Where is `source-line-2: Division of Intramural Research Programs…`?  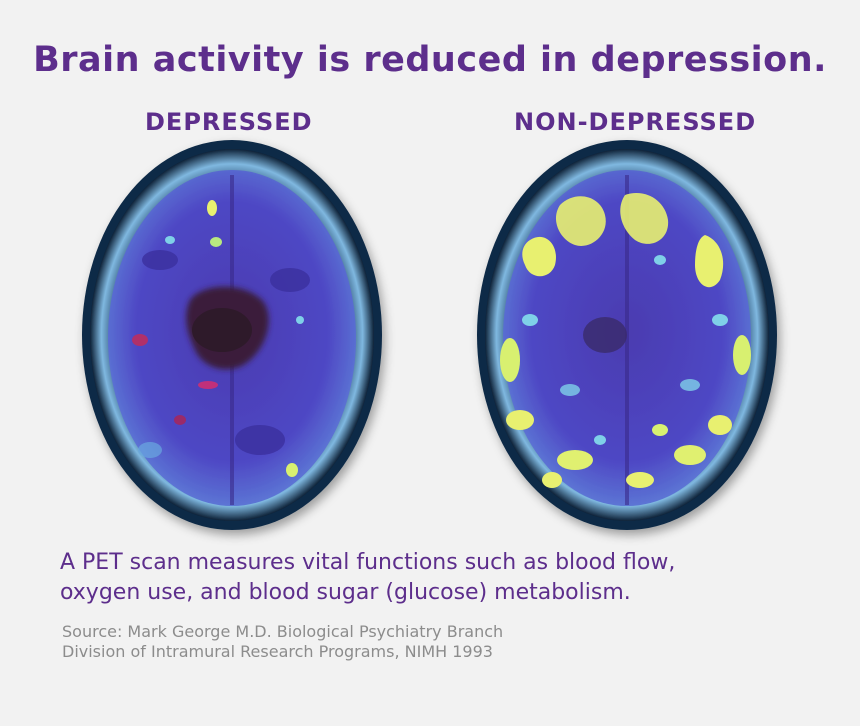 source-line-2: Division of Intramural Research Programs… is located at coordinates (277, 651).